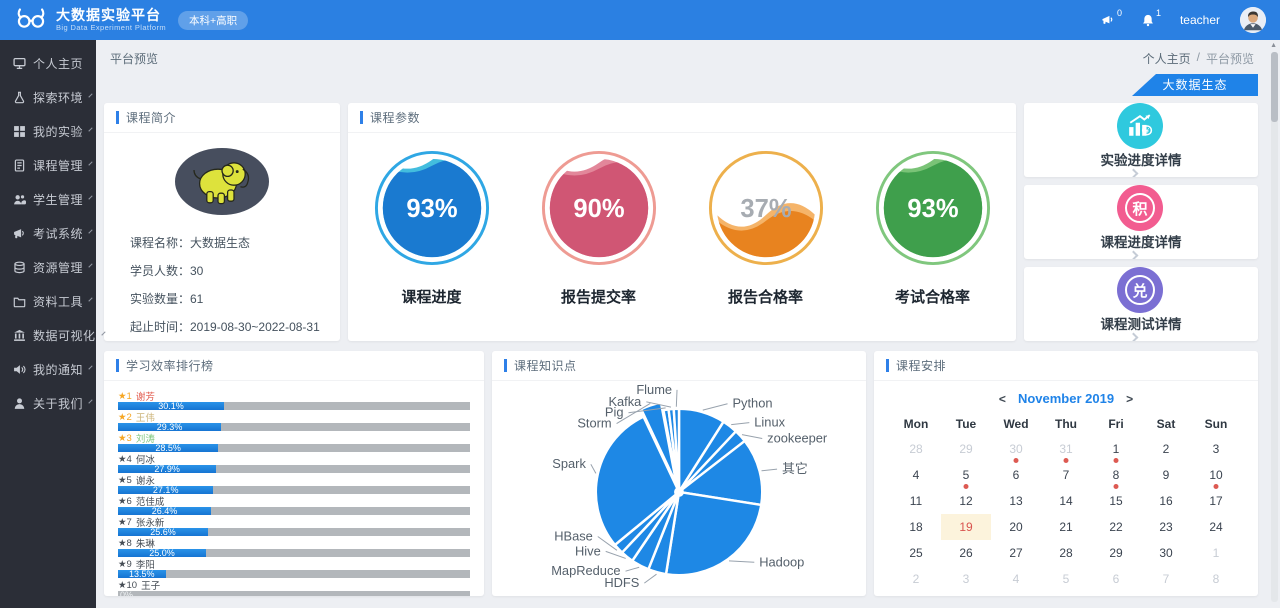  What do you see at coordinates (1066, 398) in the screenshot?
I see `calendar-month-label: November 2019` at bounding box center [1066, 398].